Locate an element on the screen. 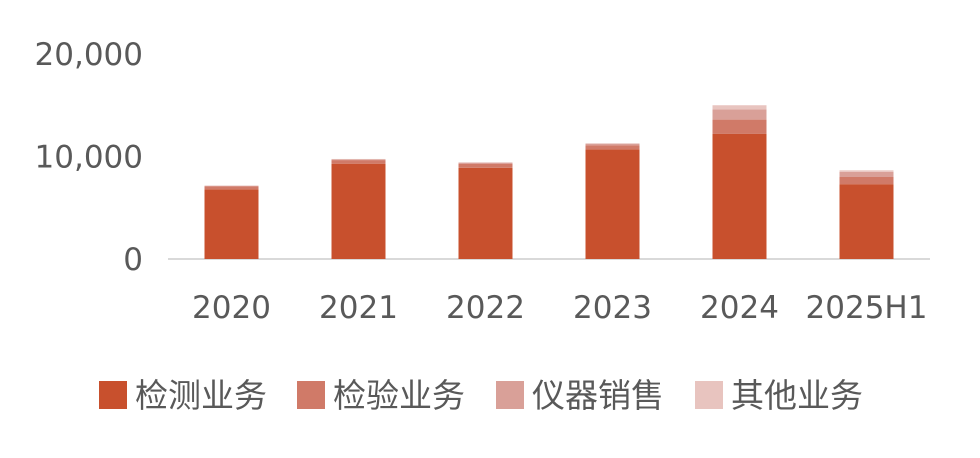 Image resolution: width=980 pixels, height=458 pixels. legend-label: 检验业务 is located at coordinates (399, 395).